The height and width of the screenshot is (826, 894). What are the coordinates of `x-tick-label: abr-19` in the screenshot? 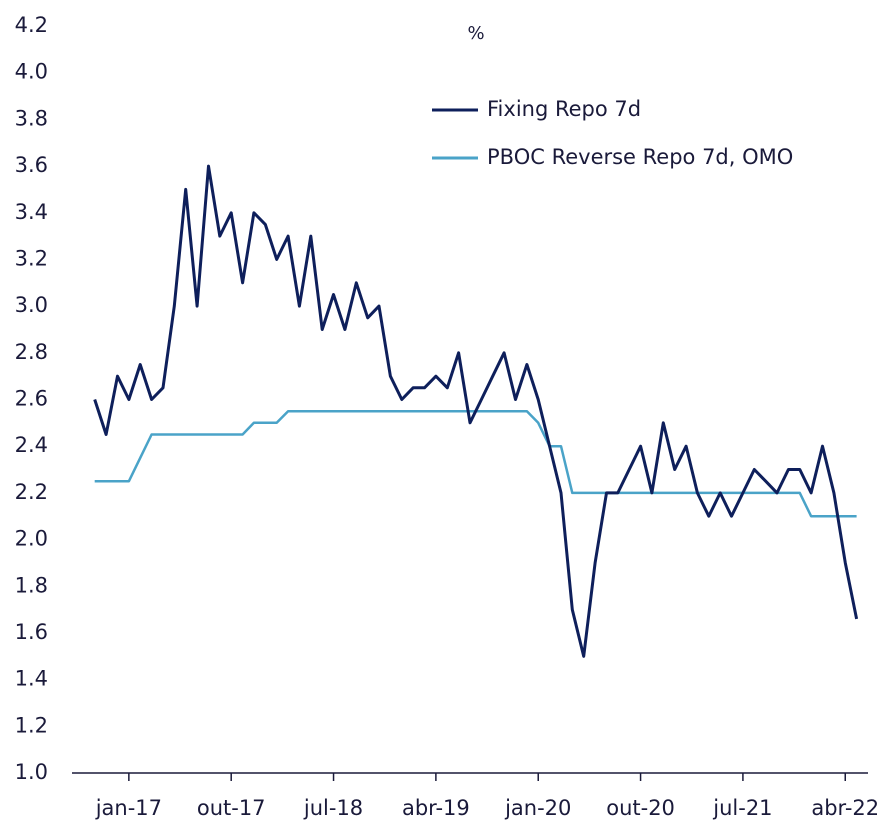 It's located at (436, 808).